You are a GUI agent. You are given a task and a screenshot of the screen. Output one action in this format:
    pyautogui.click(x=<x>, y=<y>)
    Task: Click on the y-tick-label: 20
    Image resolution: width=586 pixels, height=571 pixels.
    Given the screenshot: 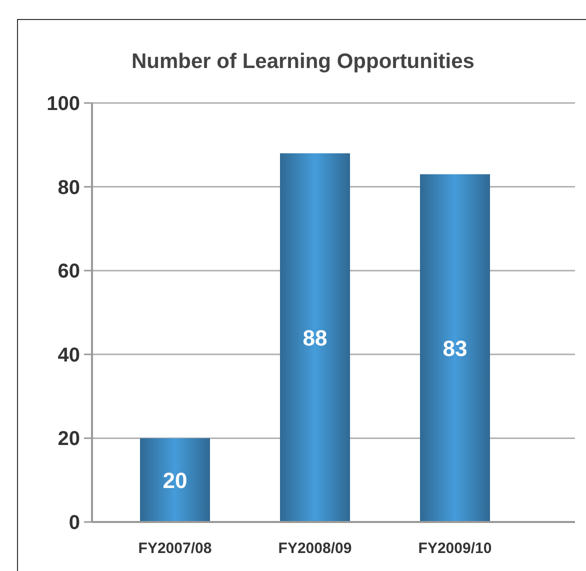 What is the action you would take?
    pyautogui.click(x=69, y=439)
    